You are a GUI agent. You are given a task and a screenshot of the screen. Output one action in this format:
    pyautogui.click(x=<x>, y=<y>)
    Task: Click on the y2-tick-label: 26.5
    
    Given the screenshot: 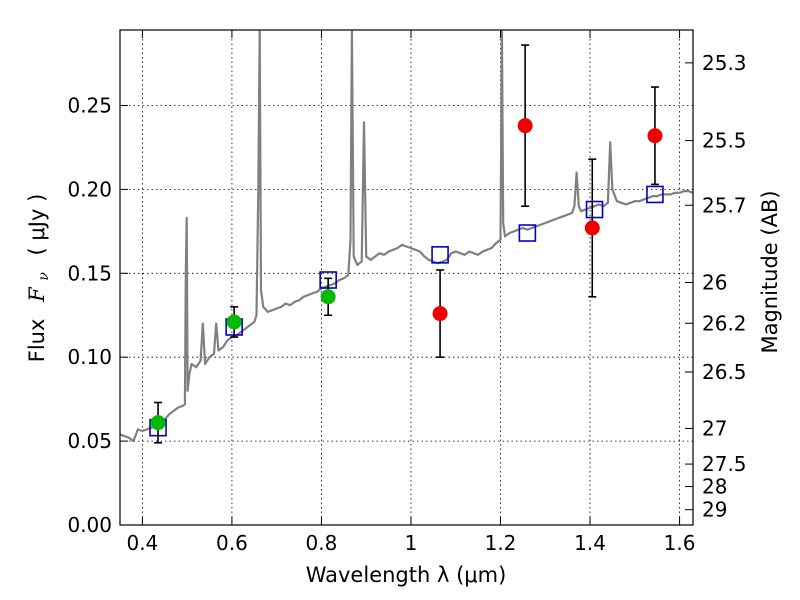 What is the action you would take?
    pyautogui.click(x=724, y=372)
    